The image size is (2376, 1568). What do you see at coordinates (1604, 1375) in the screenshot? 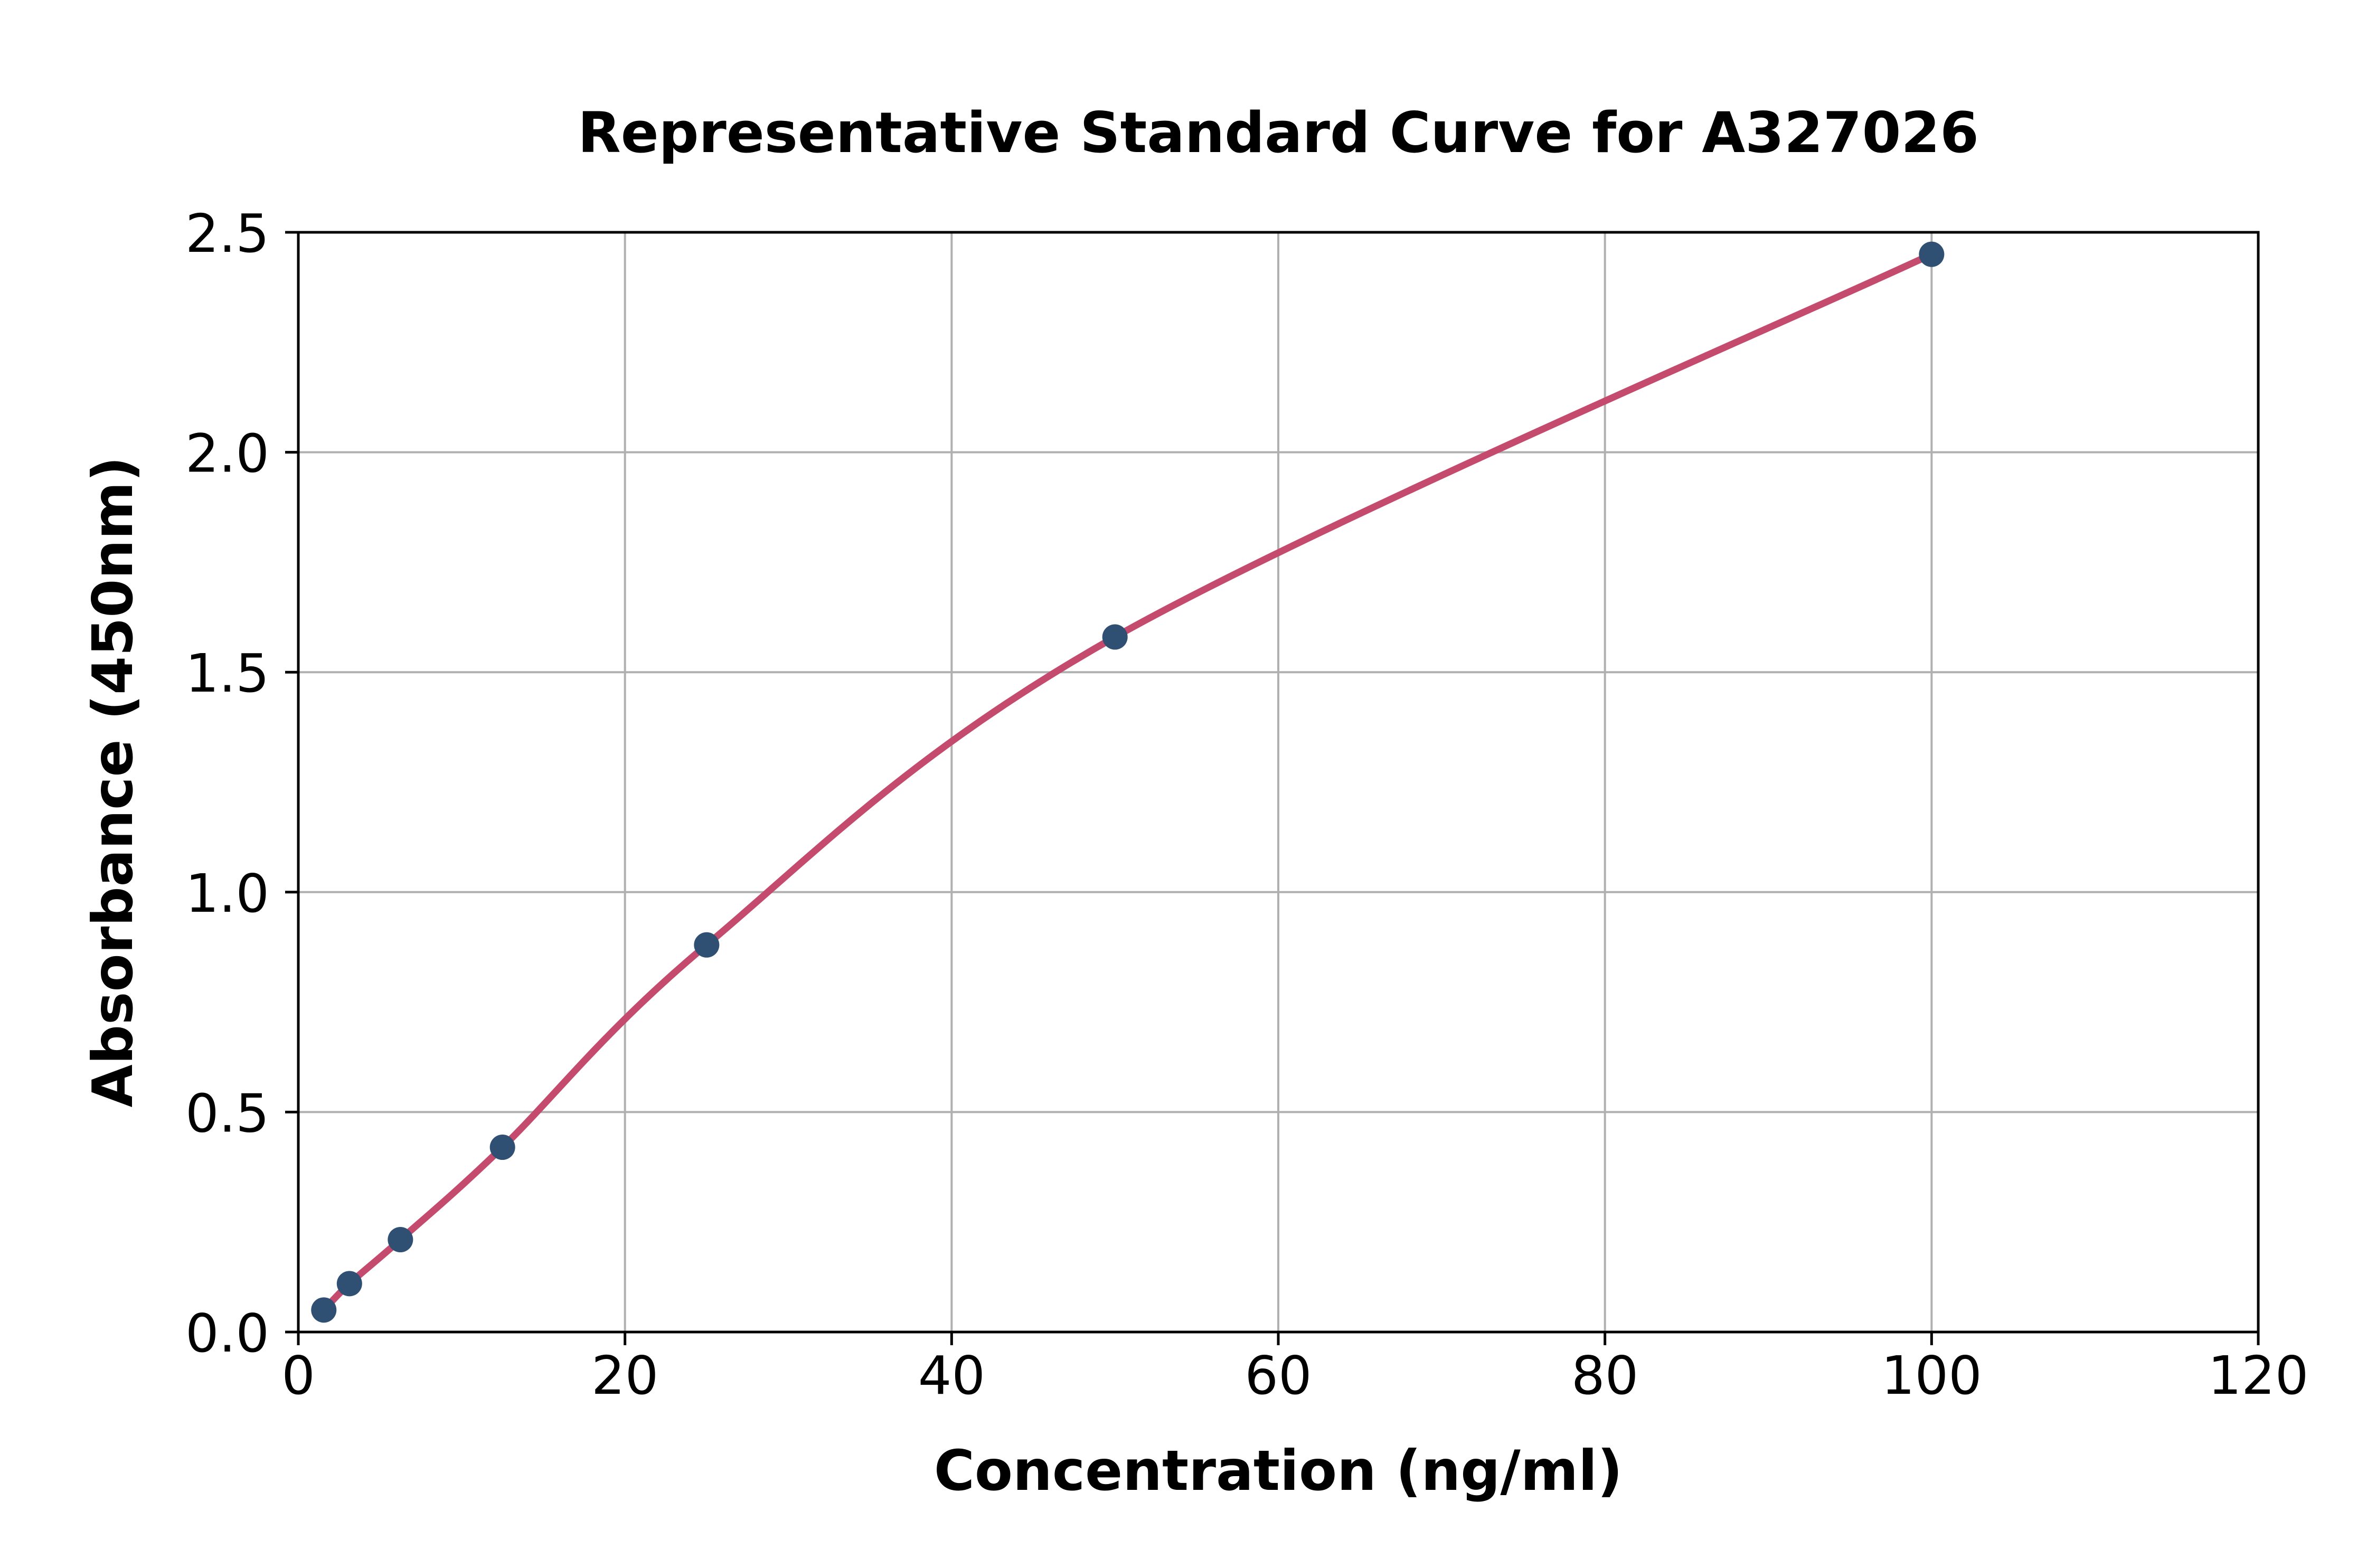
I see `x-tick-label-80: 80` at bounding box center [1604, 1375].